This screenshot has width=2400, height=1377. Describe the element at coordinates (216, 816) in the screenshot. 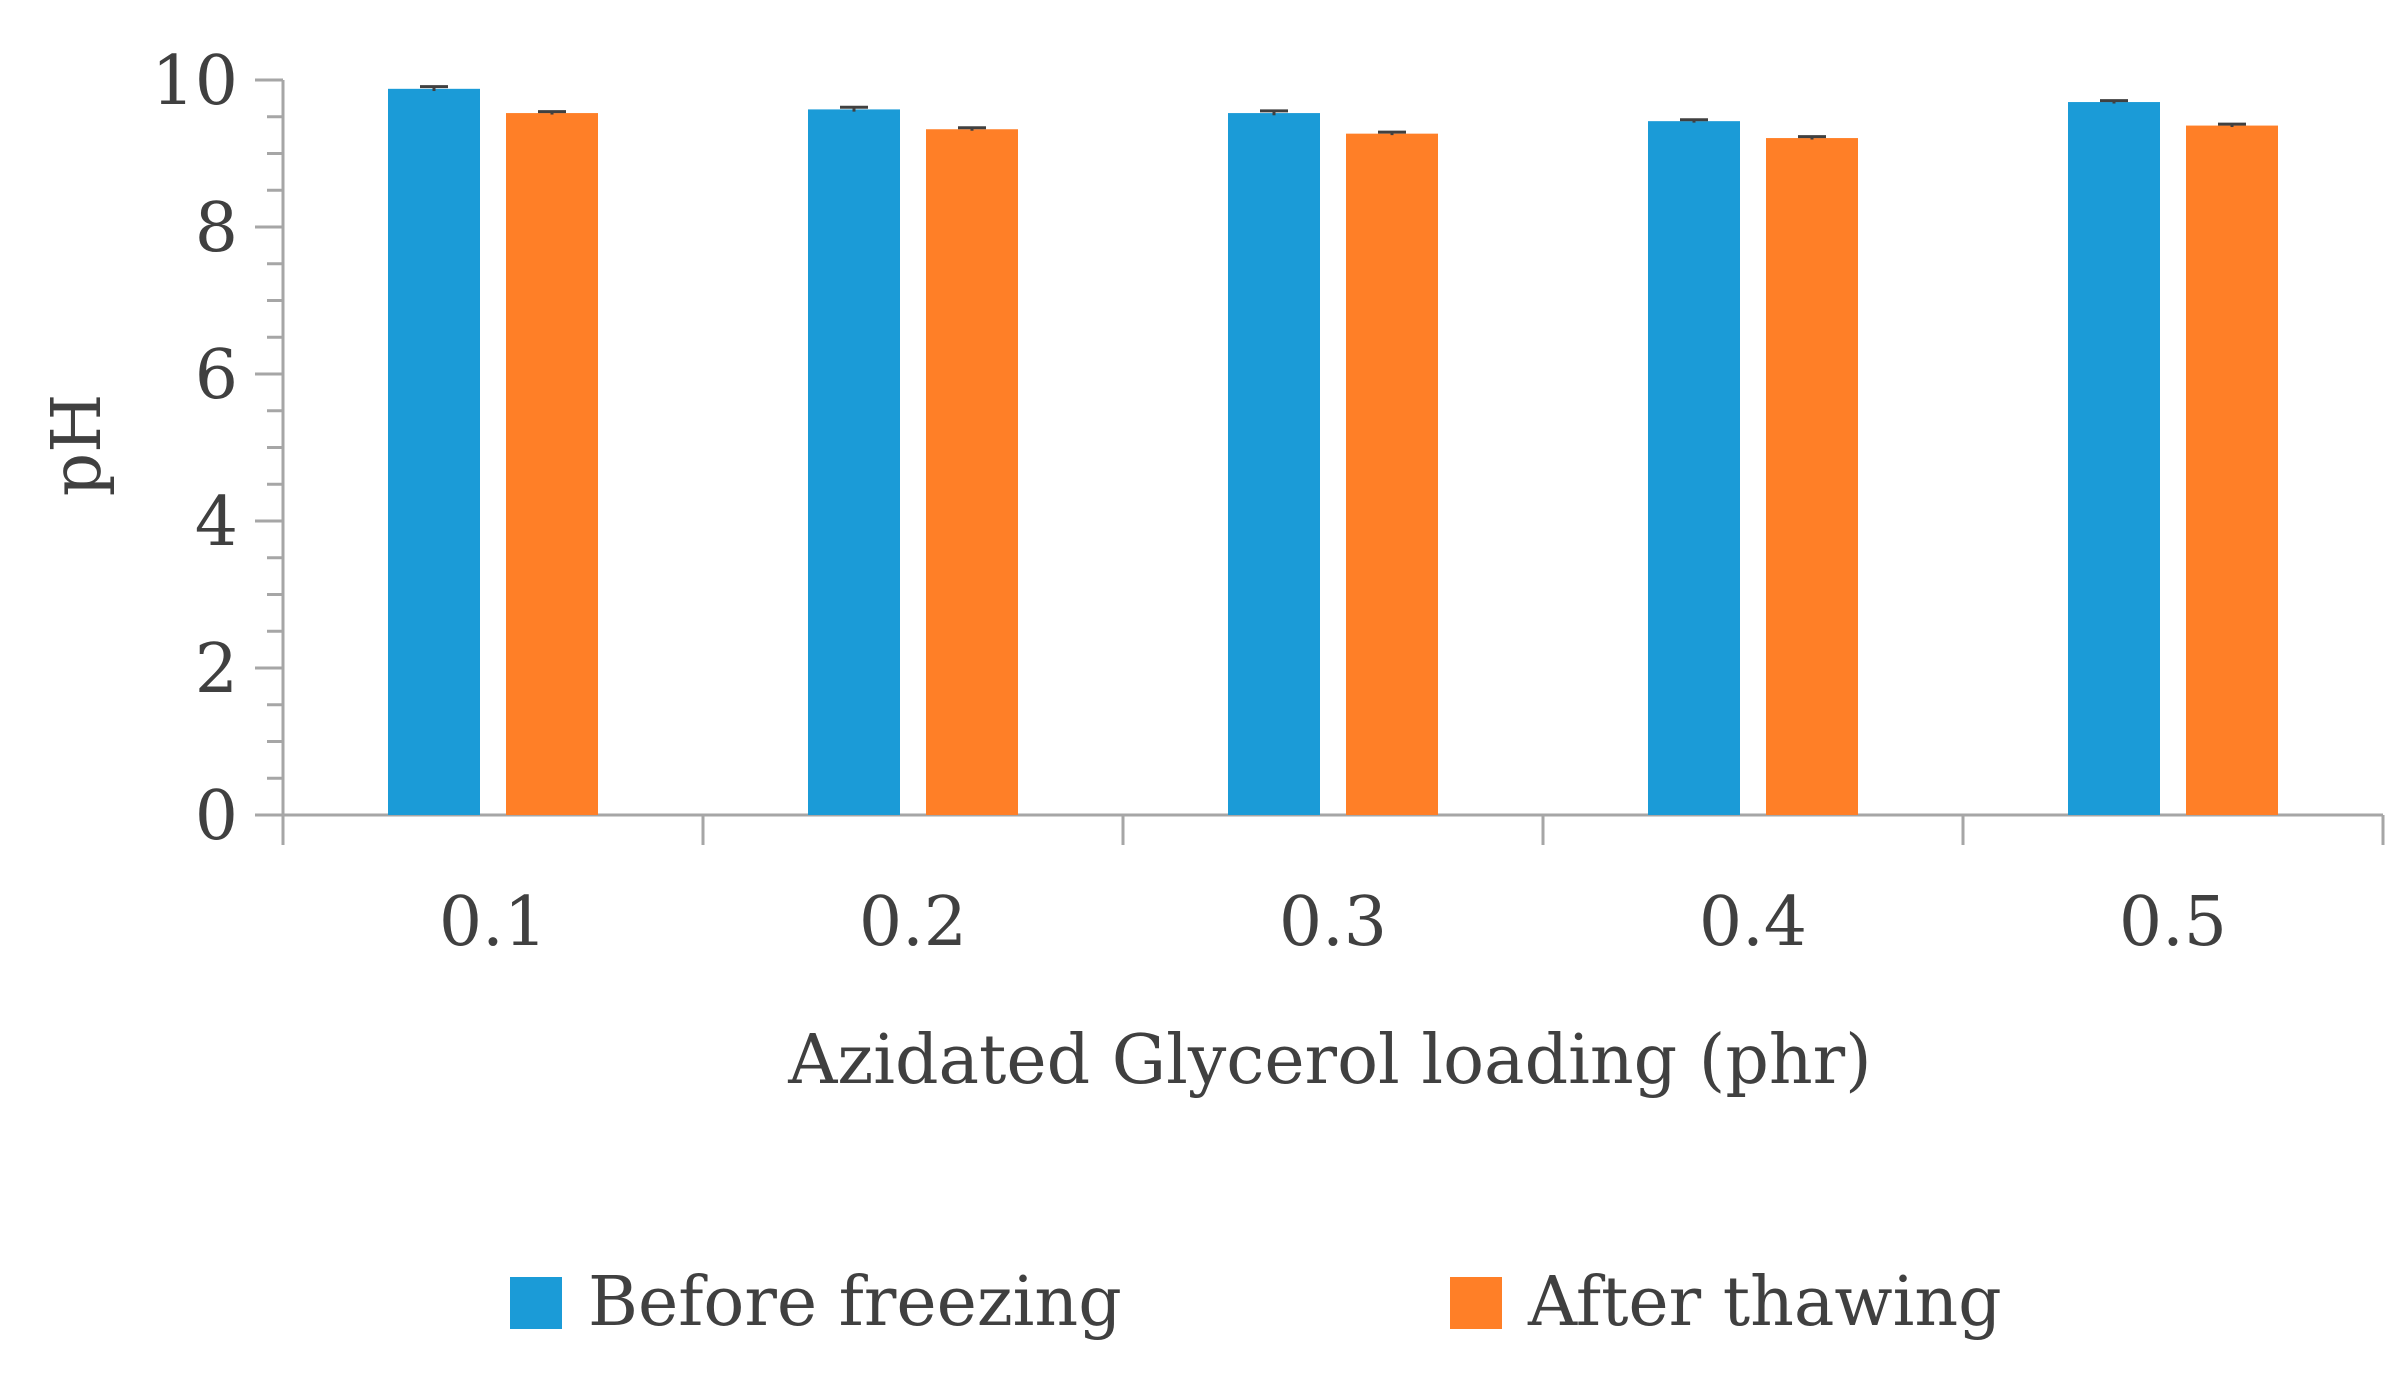

I see `y-tick-label: 0` at that location.